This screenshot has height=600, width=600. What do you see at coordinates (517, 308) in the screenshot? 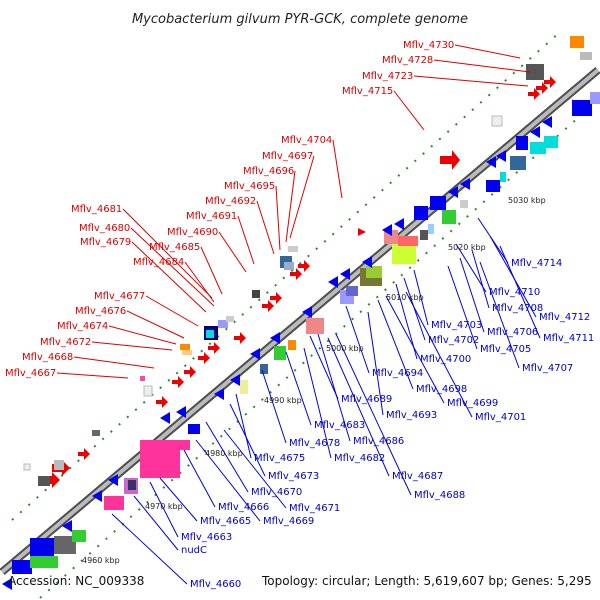
I see `gene-label-reverse: Mflv_4708` at bounding box center [517, 308].